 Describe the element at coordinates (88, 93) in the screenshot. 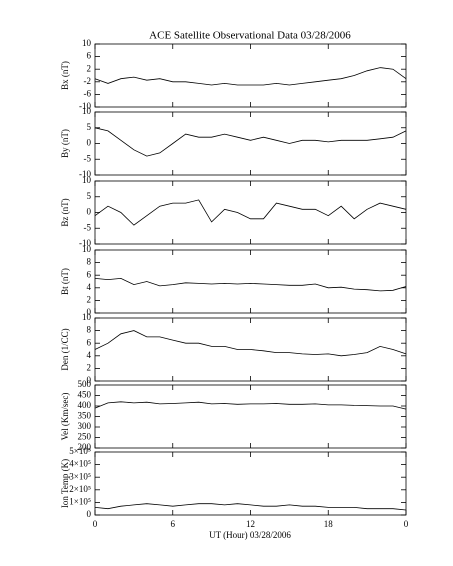

I see `y-tick-label: -6` at that location.